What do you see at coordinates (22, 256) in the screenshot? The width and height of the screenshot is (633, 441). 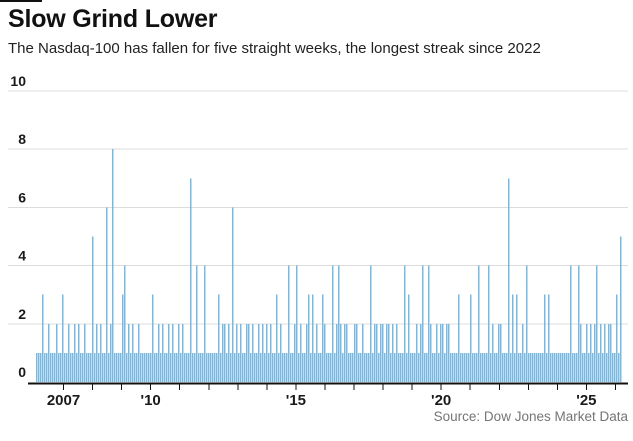 I see `y-tick-label: 4` at bounding box center [22, 256].